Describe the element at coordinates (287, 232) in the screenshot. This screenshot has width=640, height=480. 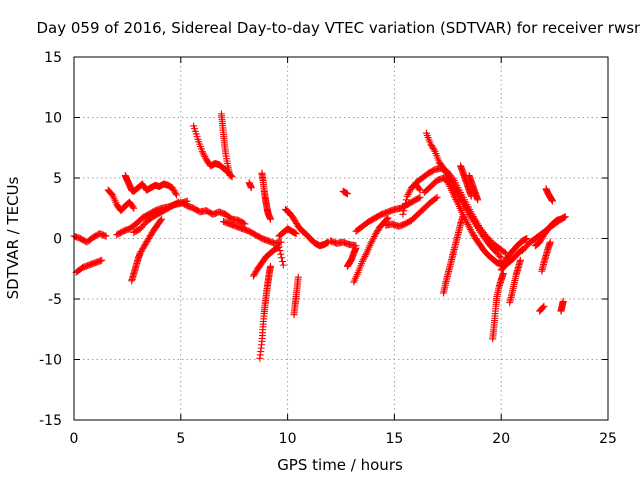
I see `series-s17` at that location.